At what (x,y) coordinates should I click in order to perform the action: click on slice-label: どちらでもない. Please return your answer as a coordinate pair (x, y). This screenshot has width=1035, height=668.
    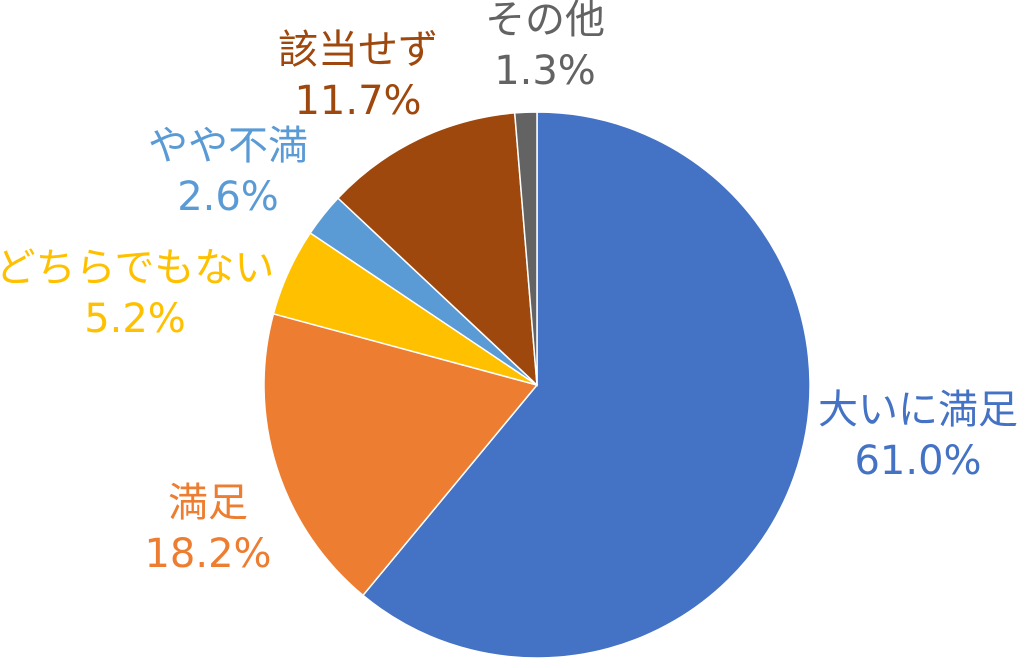
    Looking at the image, I should click on (137, 268).